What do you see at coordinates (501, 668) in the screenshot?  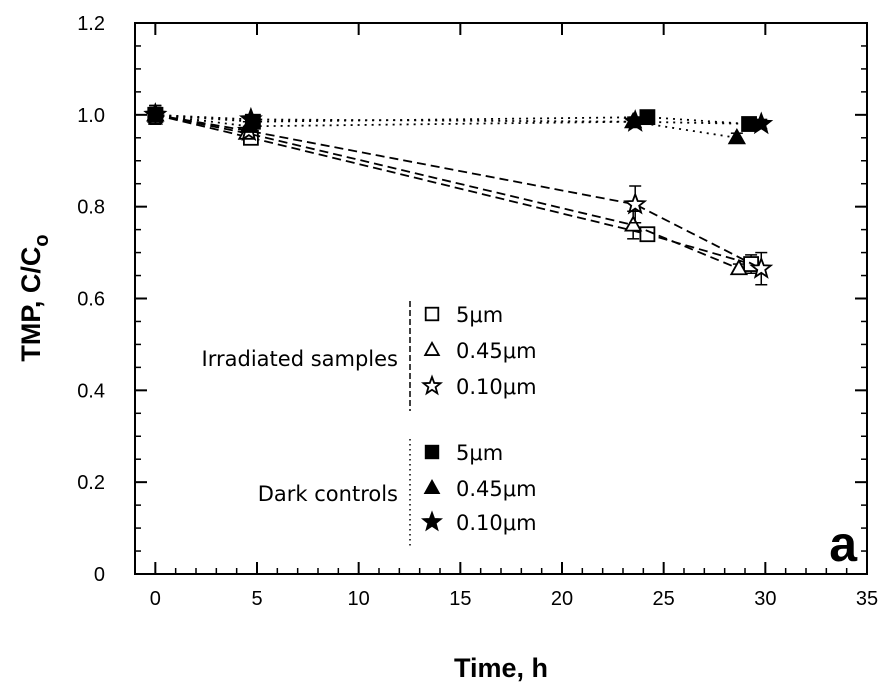 I see `x-axis-title: Time, h` at bounding box center [501, 668].